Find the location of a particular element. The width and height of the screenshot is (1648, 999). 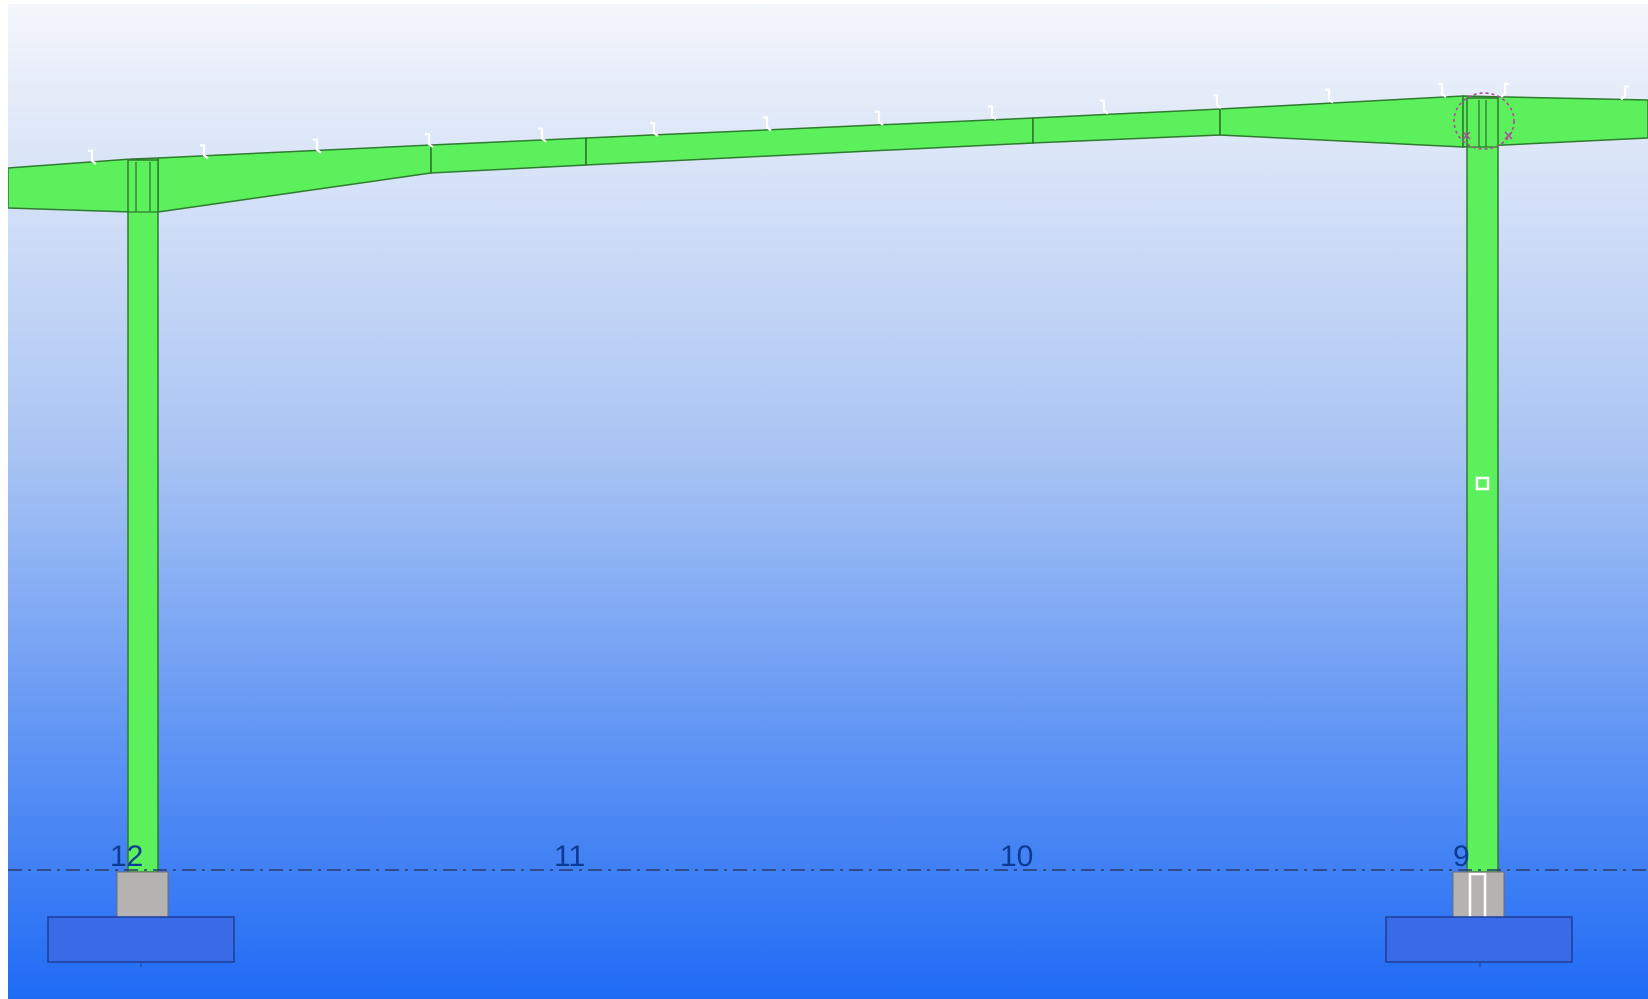

column-right-shaft is located at coordinates (1482, 485).